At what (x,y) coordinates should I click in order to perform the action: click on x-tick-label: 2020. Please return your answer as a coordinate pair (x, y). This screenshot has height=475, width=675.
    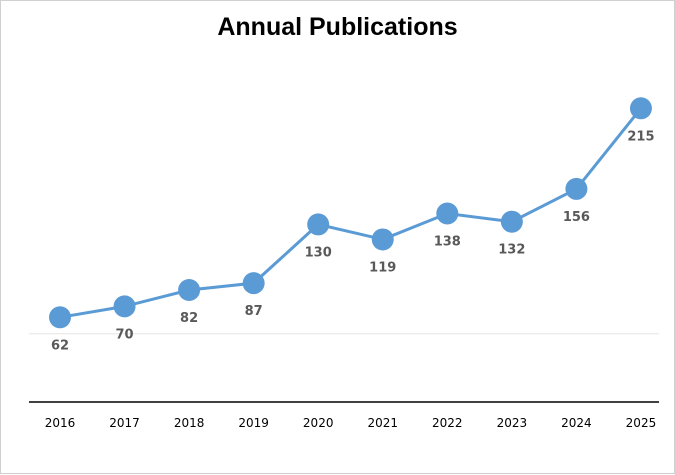
    Looking at the image, I should click on (318, 423).